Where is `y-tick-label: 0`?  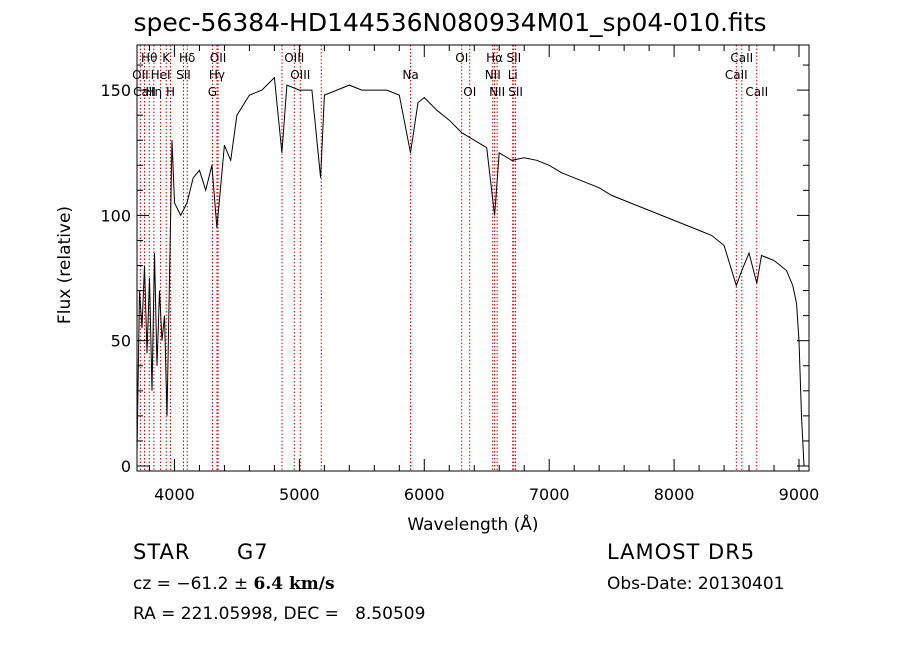
y-tick-label: 0 is located at coordinates (126, 466).